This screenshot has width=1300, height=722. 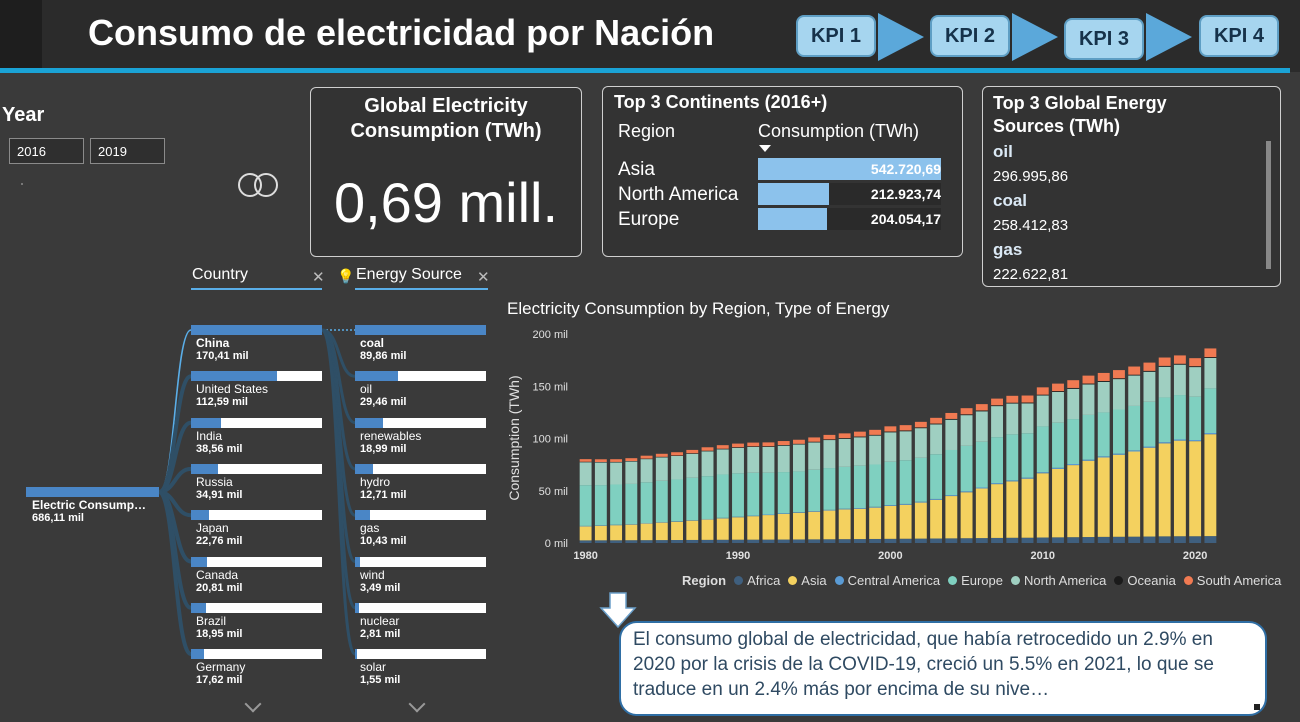 I want to click on legend-item: South America, so click(x=1232, y=580).